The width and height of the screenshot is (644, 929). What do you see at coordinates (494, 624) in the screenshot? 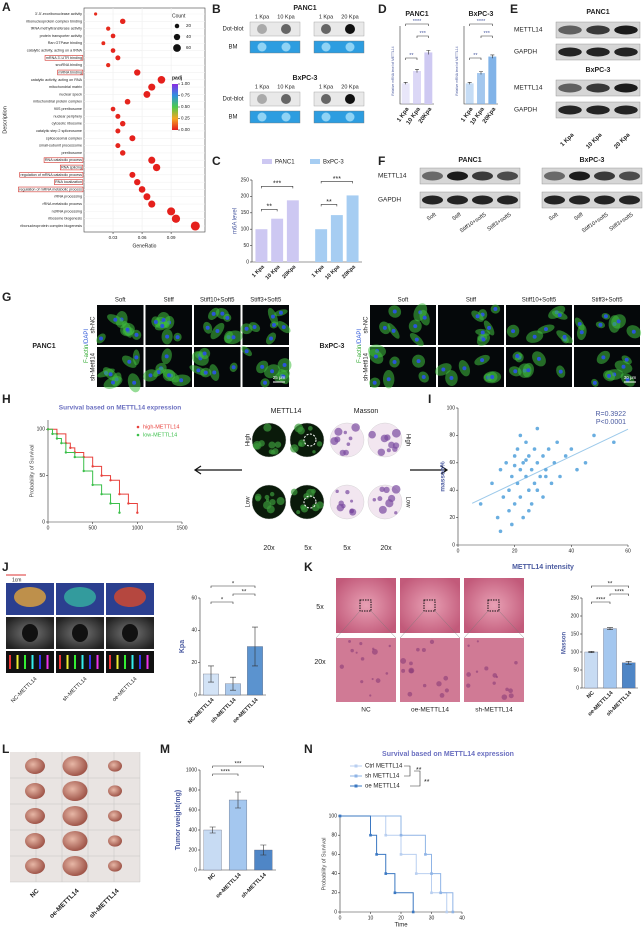
I see `zoom-lines` at bounding box center [494, 624].